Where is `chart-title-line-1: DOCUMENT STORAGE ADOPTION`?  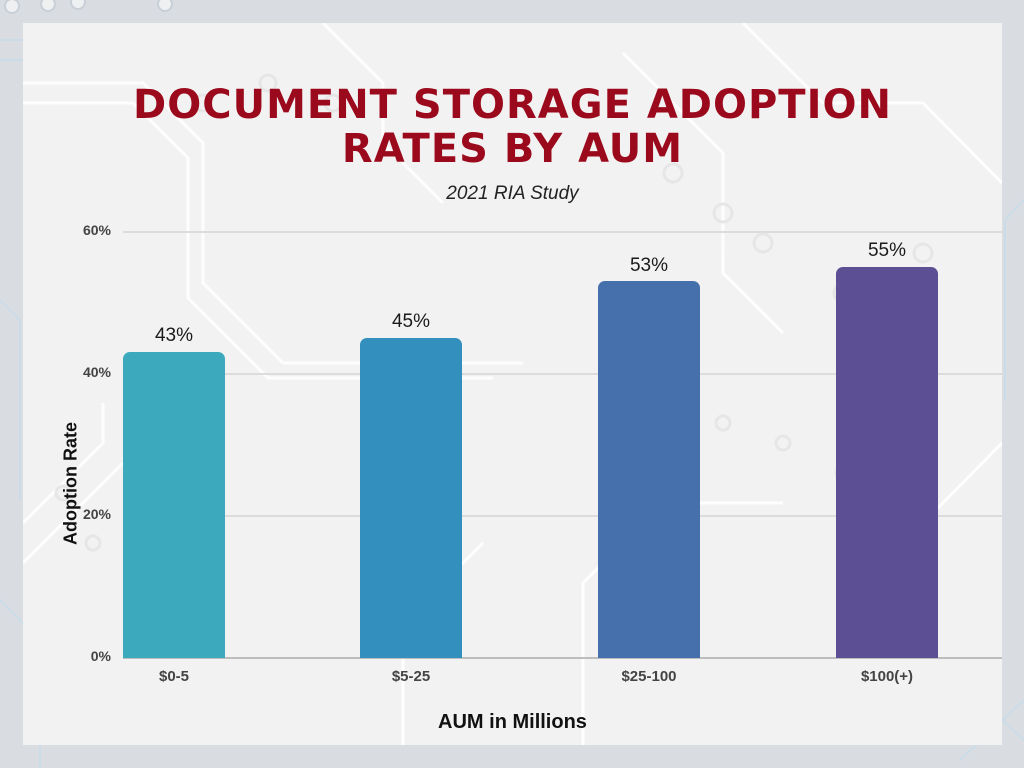 chart-title-line-1: DOCUMENT STORAGE ADOPTION is located at coordinates (512, 105).